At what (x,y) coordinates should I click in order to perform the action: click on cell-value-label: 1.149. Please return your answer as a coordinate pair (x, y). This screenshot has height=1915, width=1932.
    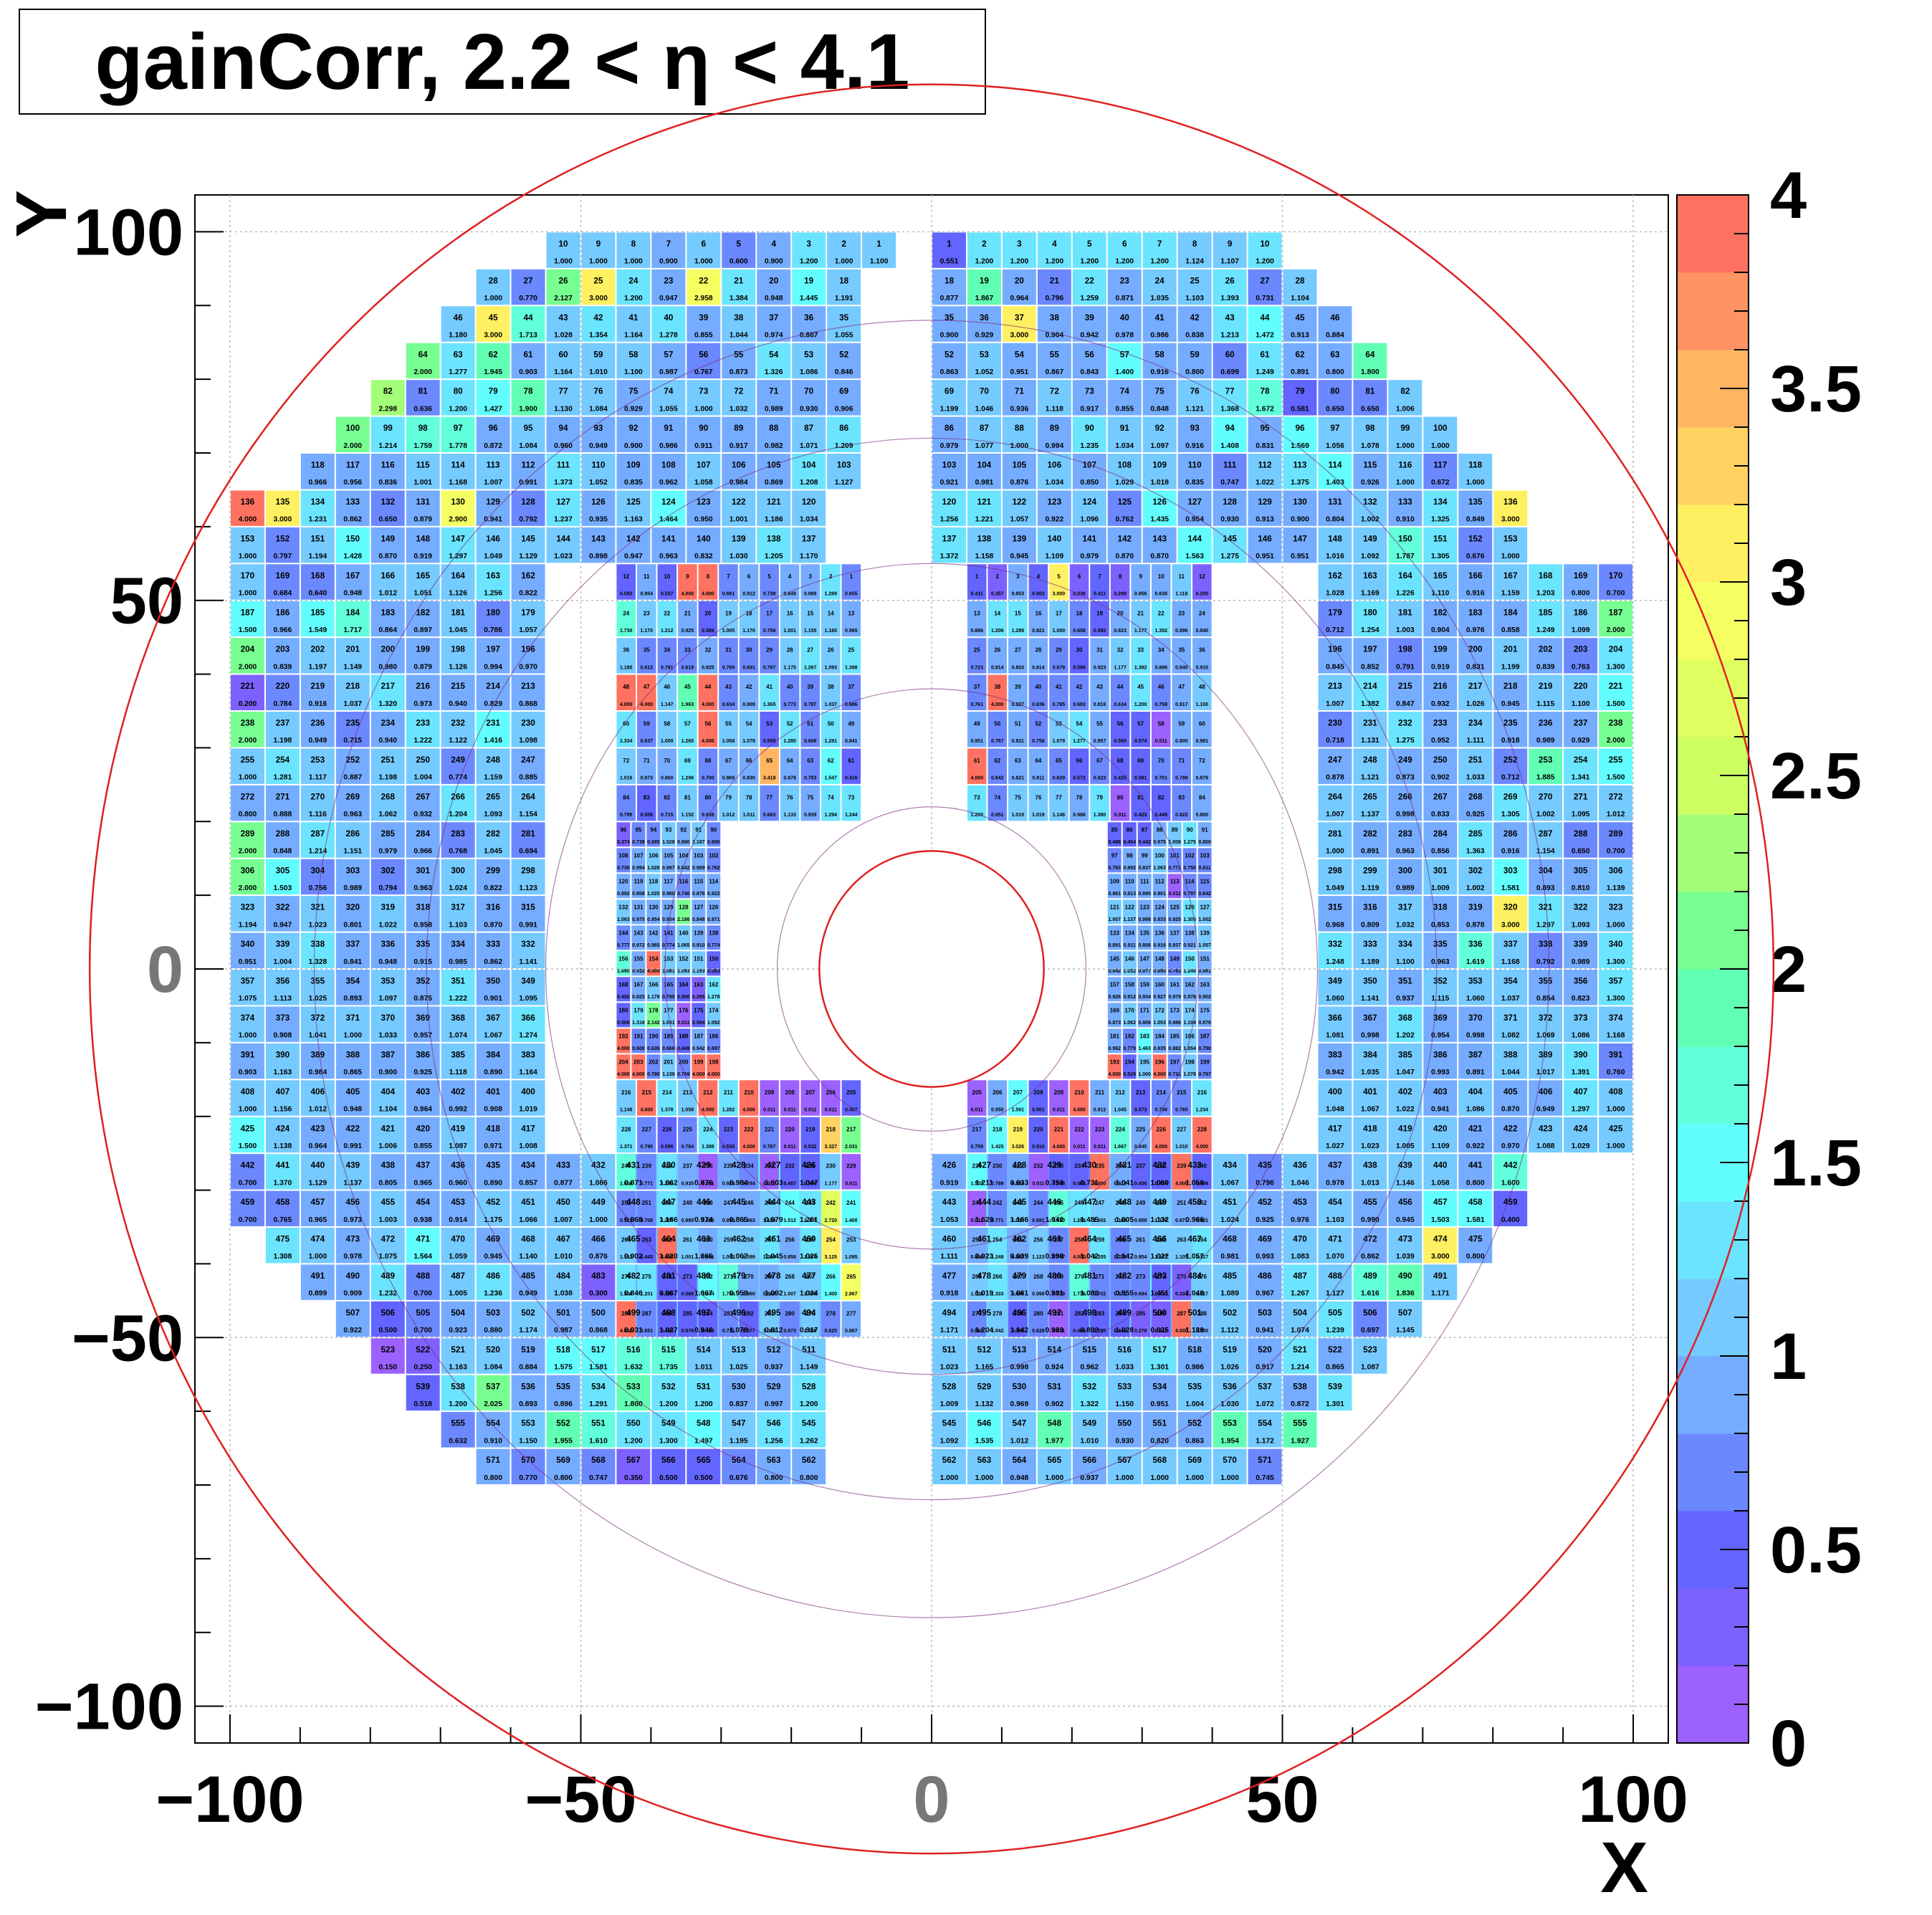
    Looking at the image, I should click on (809, 1368).